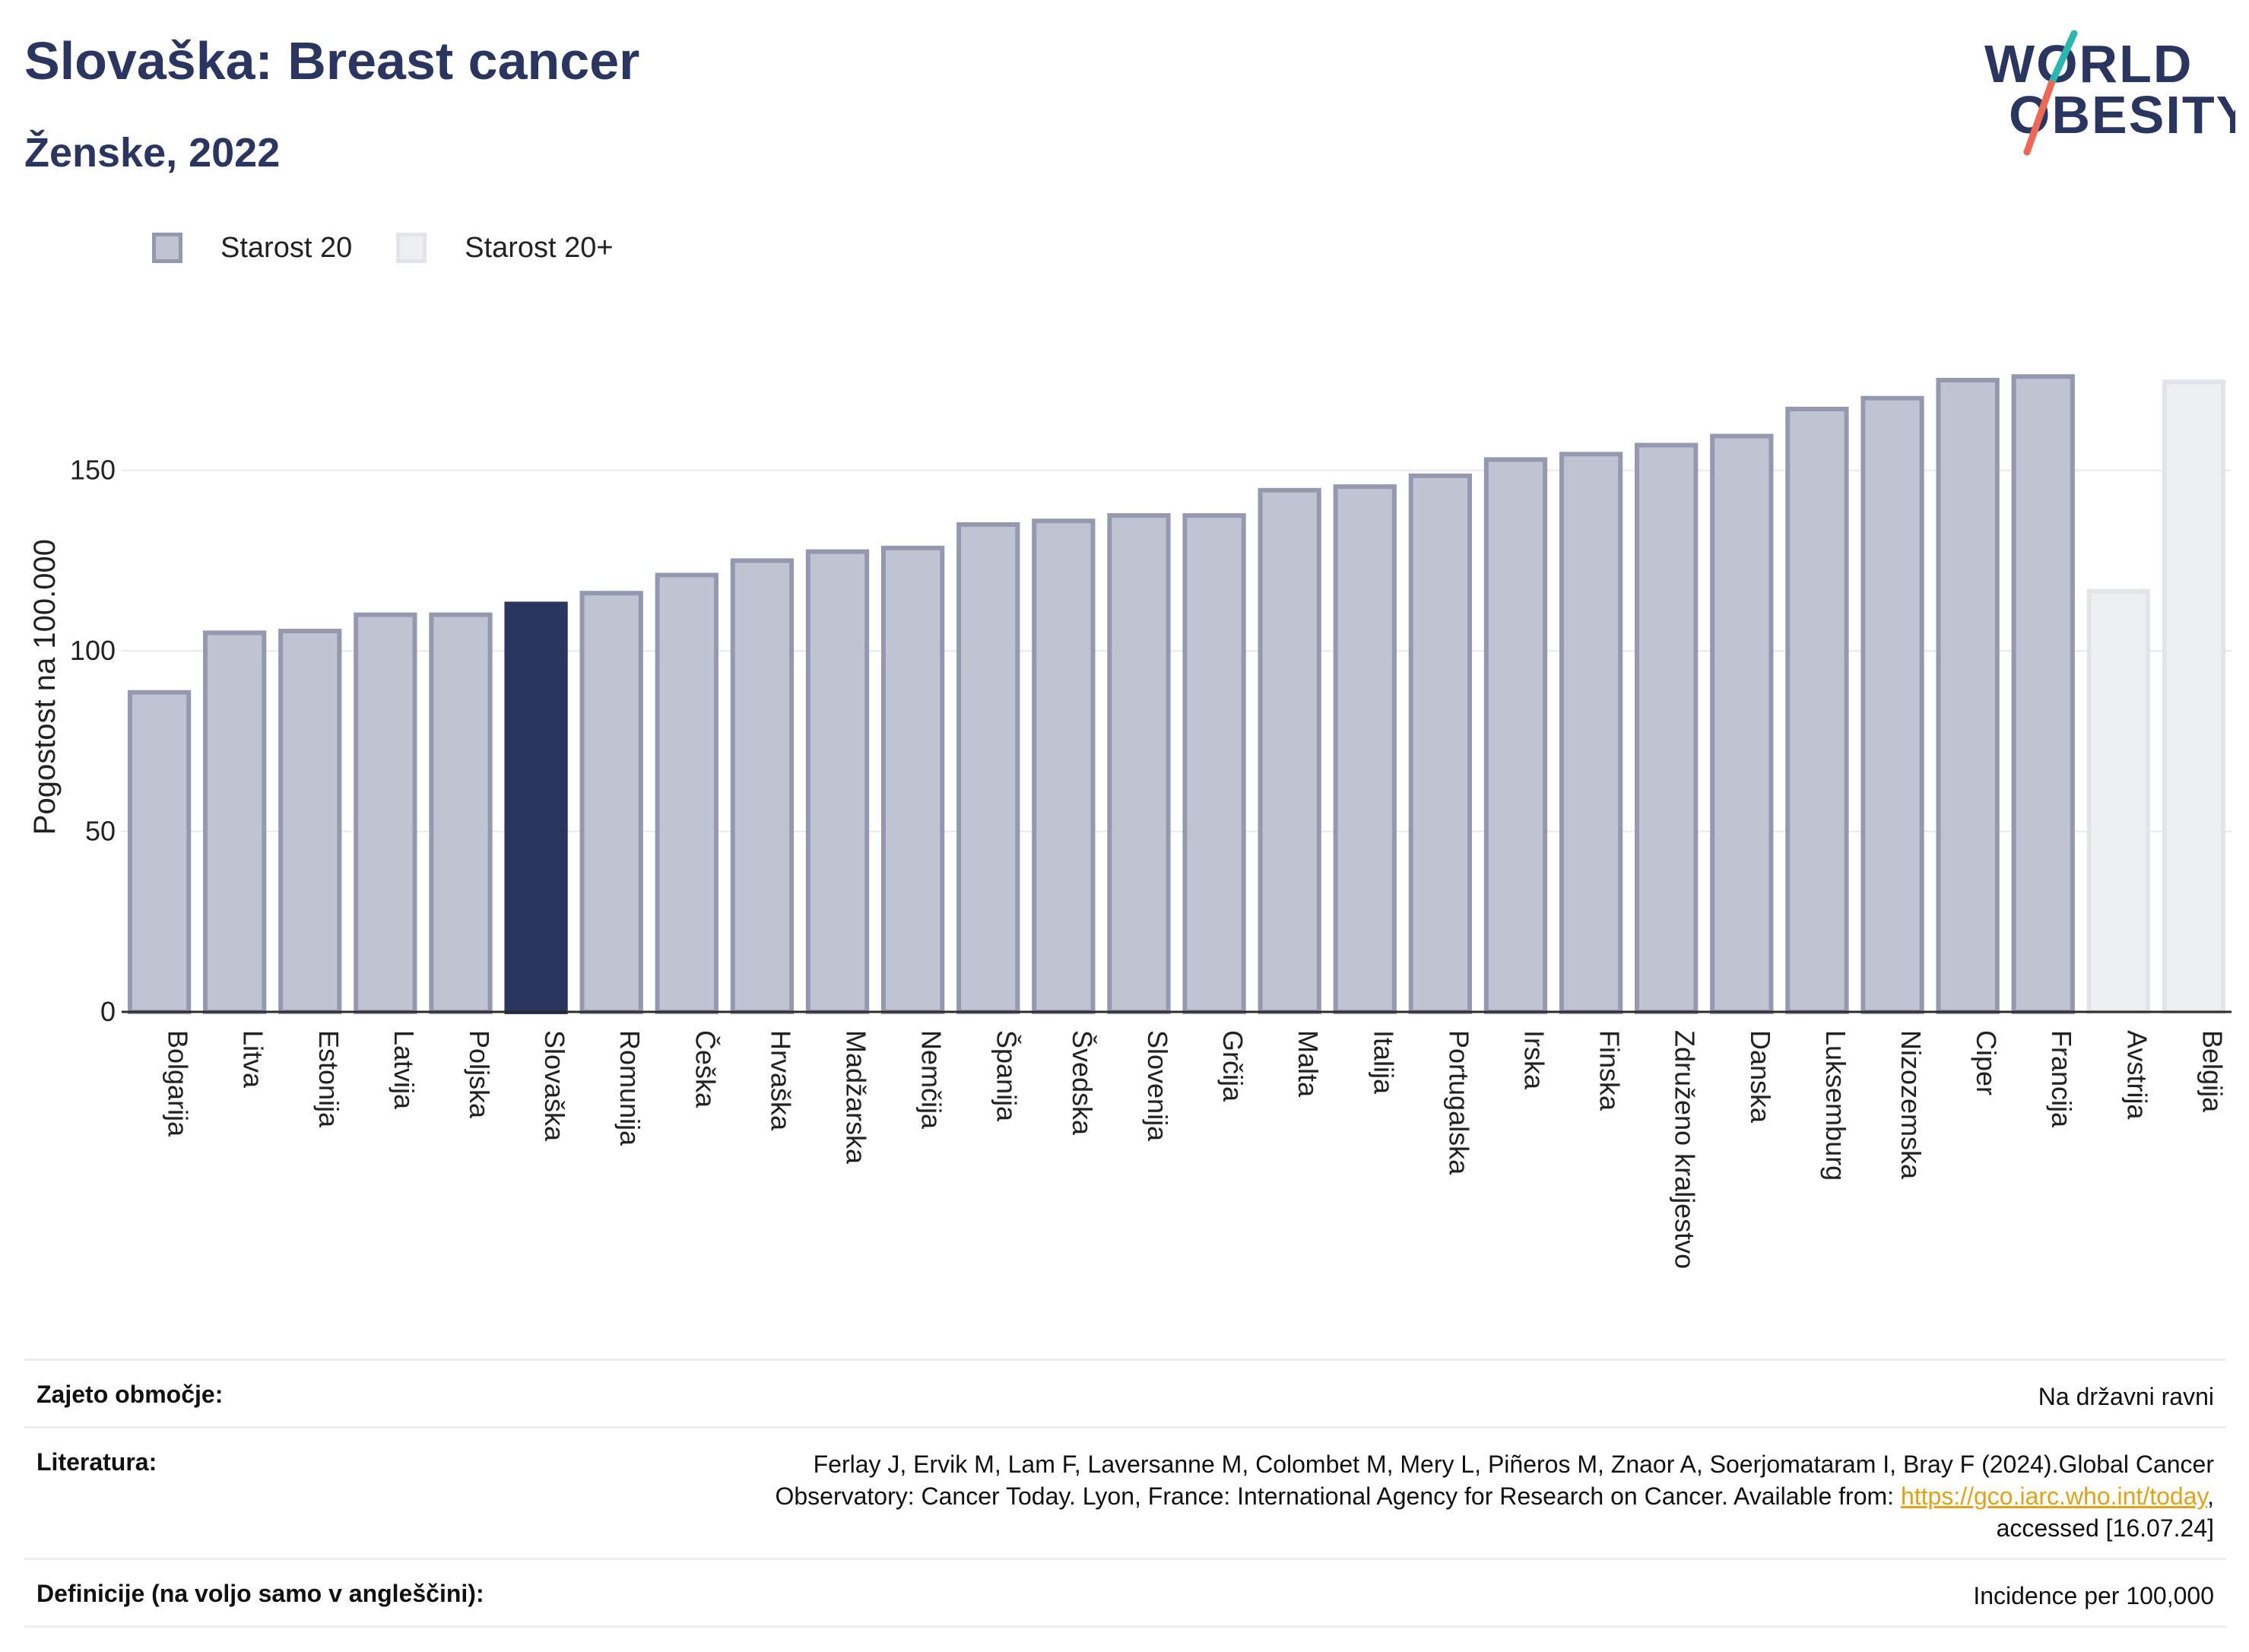  What do you see at coordinates (96, 1462) in the screenshot?
I see `literature-label: Literatura:` at bounding box center [96, 1462].